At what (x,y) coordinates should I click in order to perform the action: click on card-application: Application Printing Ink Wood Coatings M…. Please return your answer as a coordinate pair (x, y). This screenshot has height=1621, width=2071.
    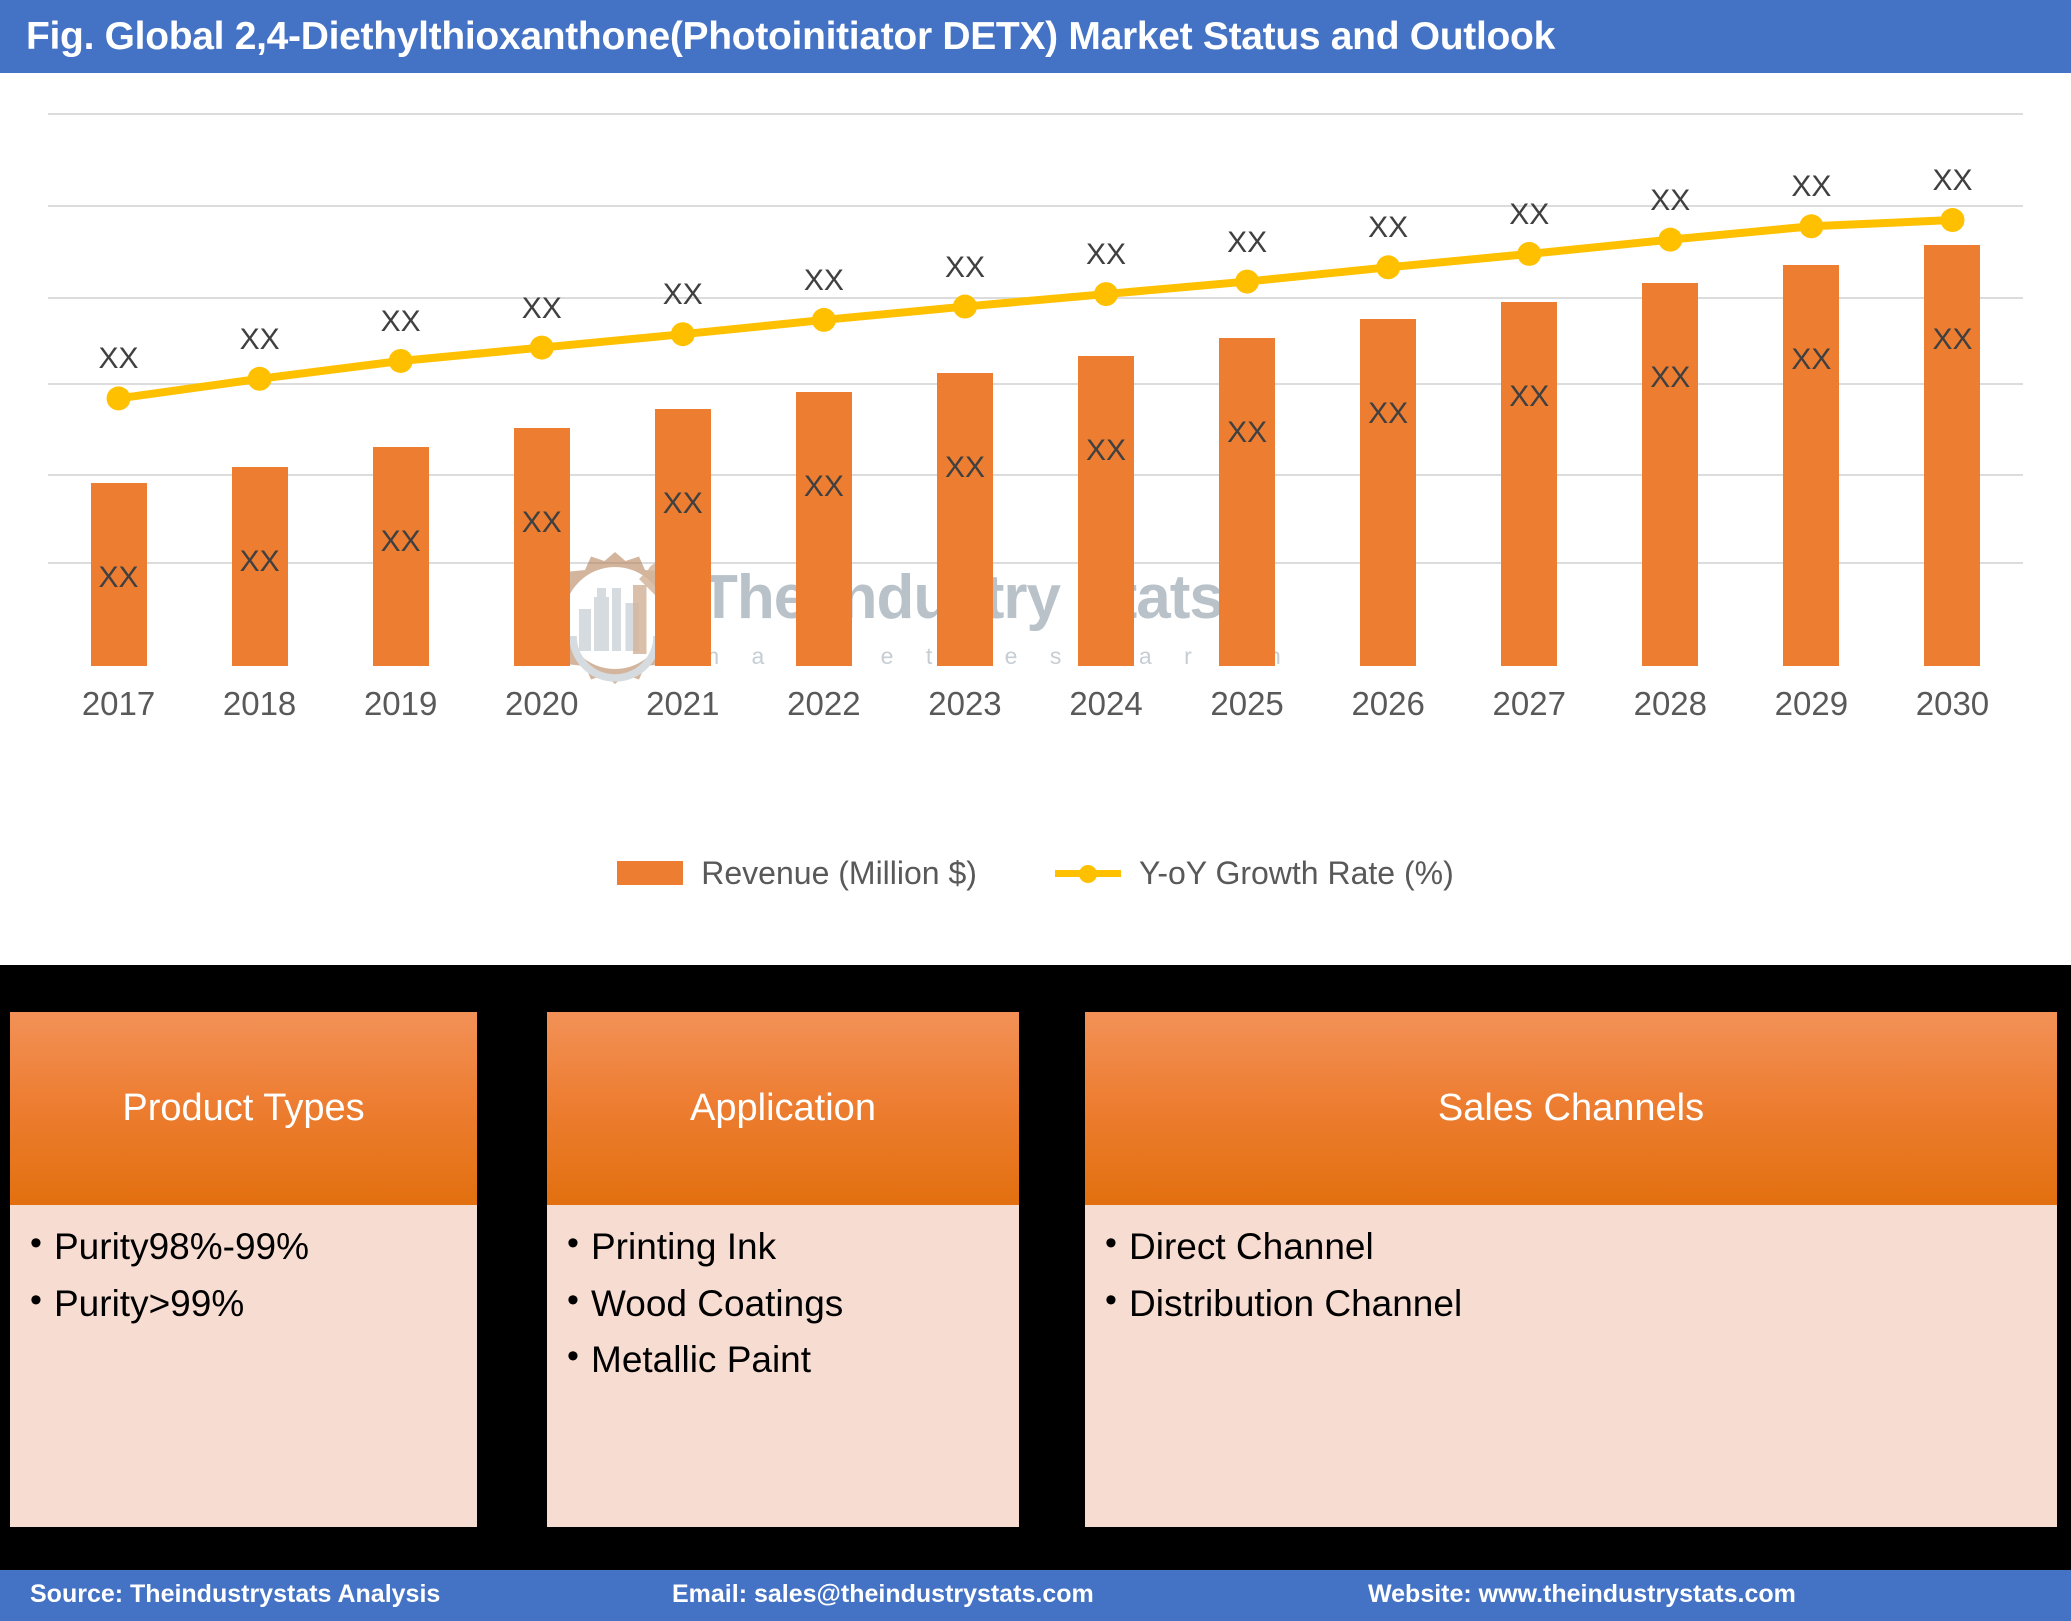
    Looking at the image, I should click on (783, 1269).